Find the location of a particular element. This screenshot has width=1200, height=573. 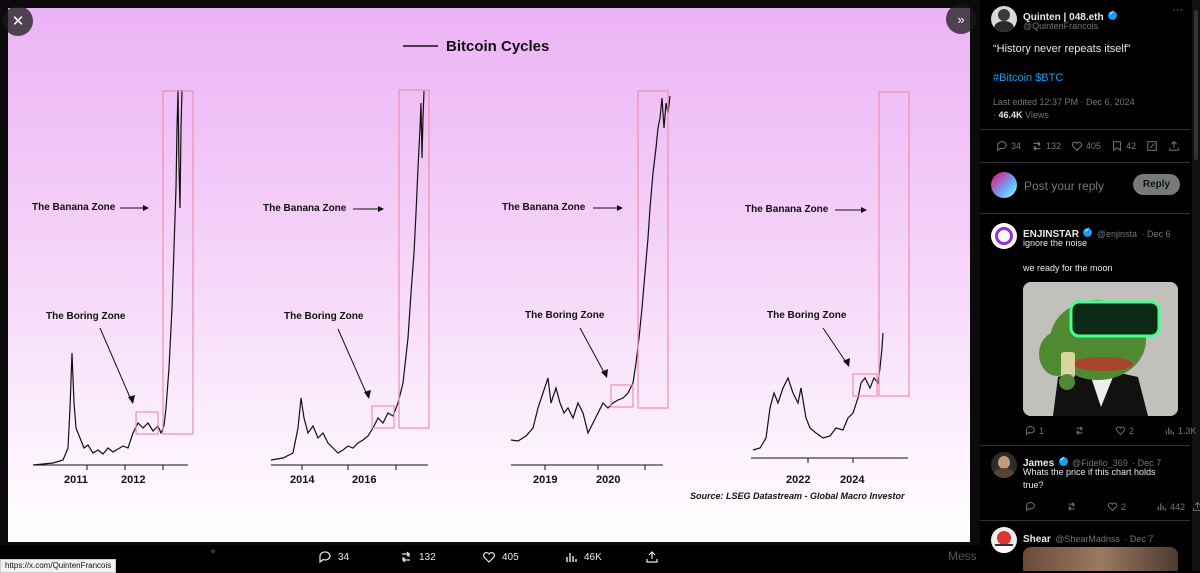

messages-drawer-label: Mess is located at coordinates (962, 556).